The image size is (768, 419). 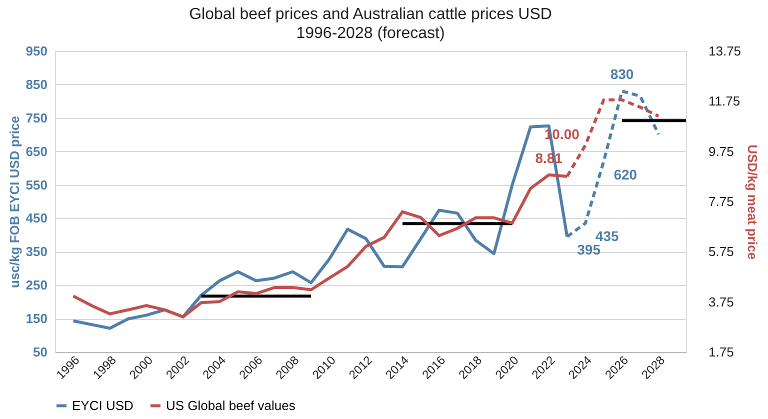 What do you see at coordinates (40, 352) in the screenshot?
I see `y-tick-label: 50` at bounding box center [40, 352].